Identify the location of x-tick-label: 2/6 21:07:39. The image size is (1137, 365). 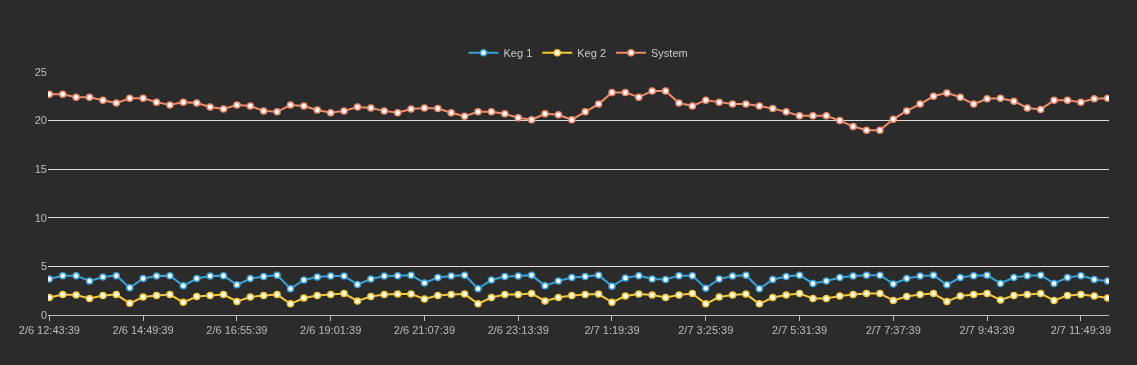
(424, 330).